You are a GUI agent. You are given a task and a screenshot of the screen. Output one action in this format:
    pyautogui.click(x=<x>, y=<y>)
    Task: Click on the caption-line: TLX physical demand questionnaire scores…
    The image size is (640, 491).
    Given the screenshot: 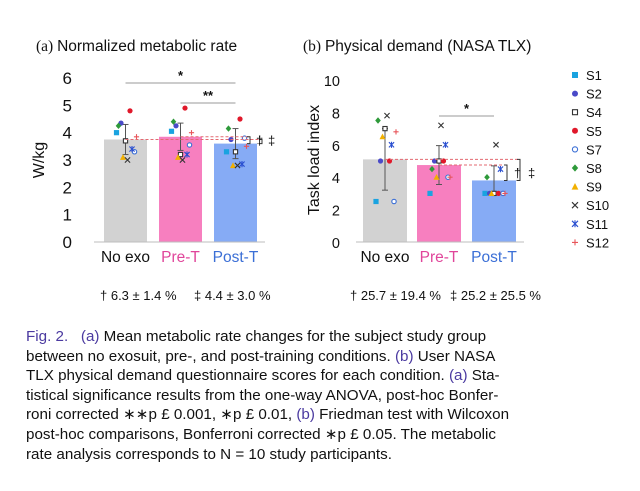 What is the action you would take?
    pyautogui.click(x=324, y=376)
    